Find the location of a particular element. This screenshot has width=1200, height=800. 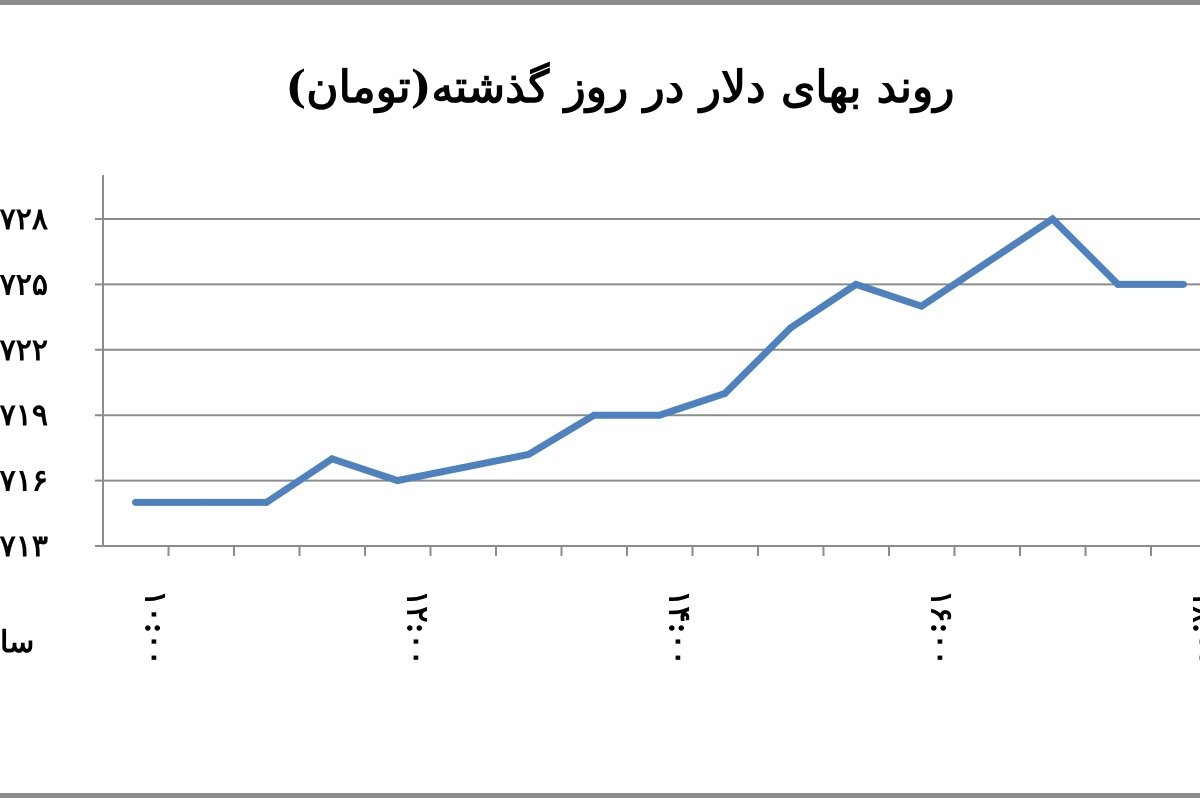

y-tick-label: ۷۲۸ is located at coordinates (24, 219).